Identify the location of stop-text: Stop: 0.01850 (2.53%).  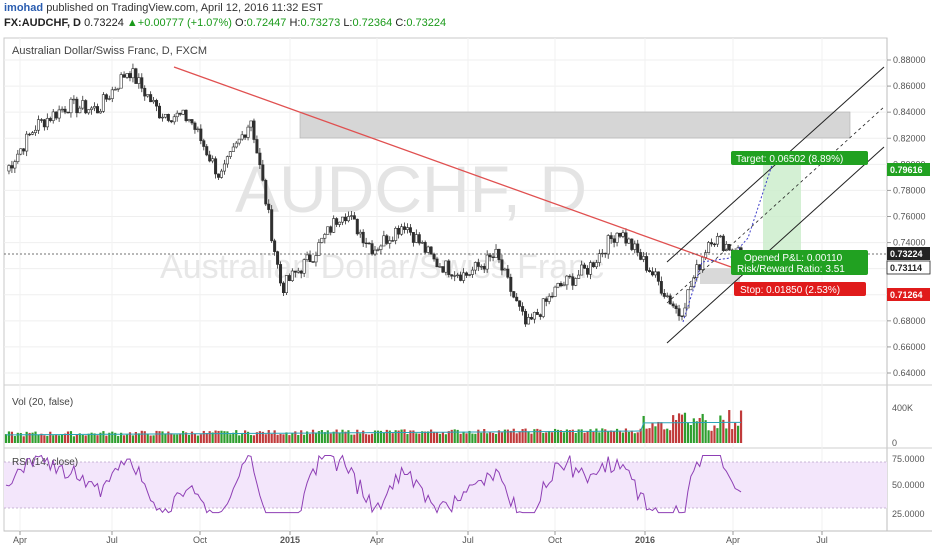
(790, 290).